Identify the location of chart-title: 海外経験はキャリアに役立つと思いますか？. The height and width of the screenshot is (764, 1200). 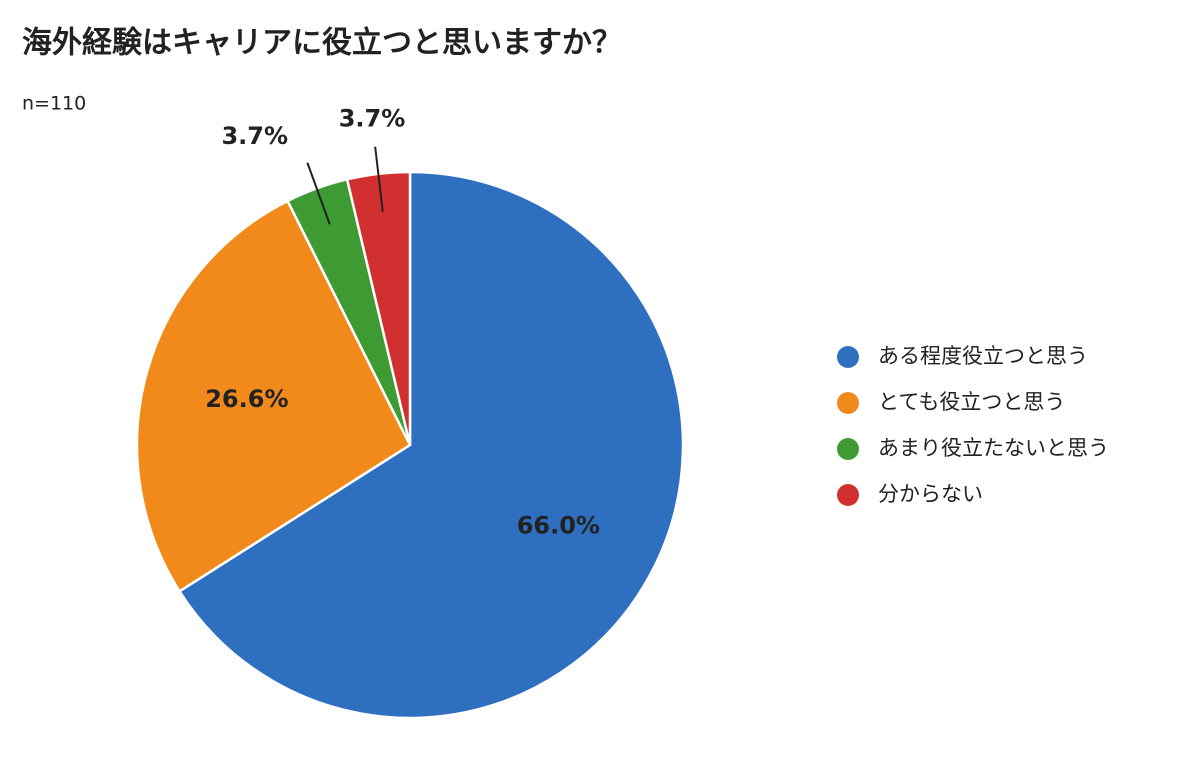
(322, 43).